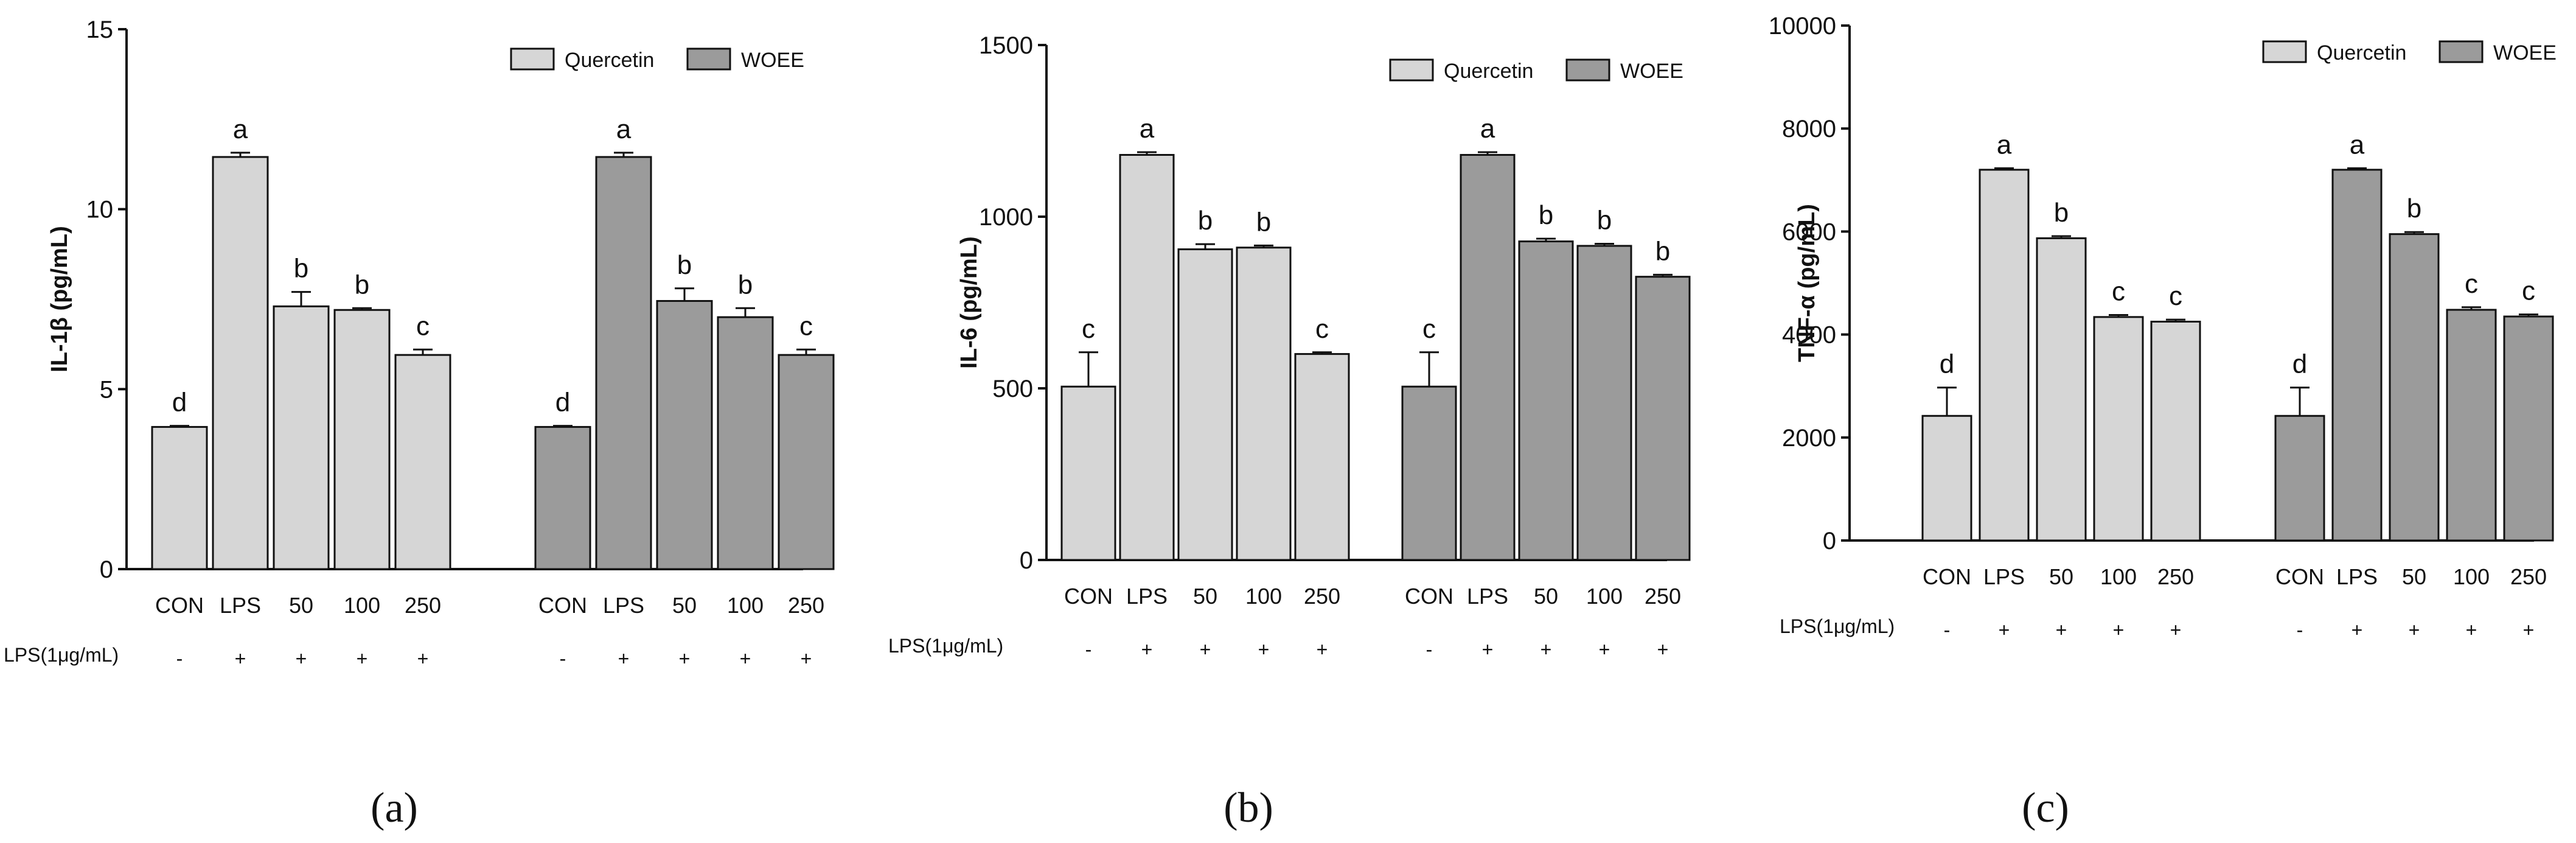  Describe the element at coordinates (1006, 45) in the screenshot. I see `y-tick-label: 1500` at that location.